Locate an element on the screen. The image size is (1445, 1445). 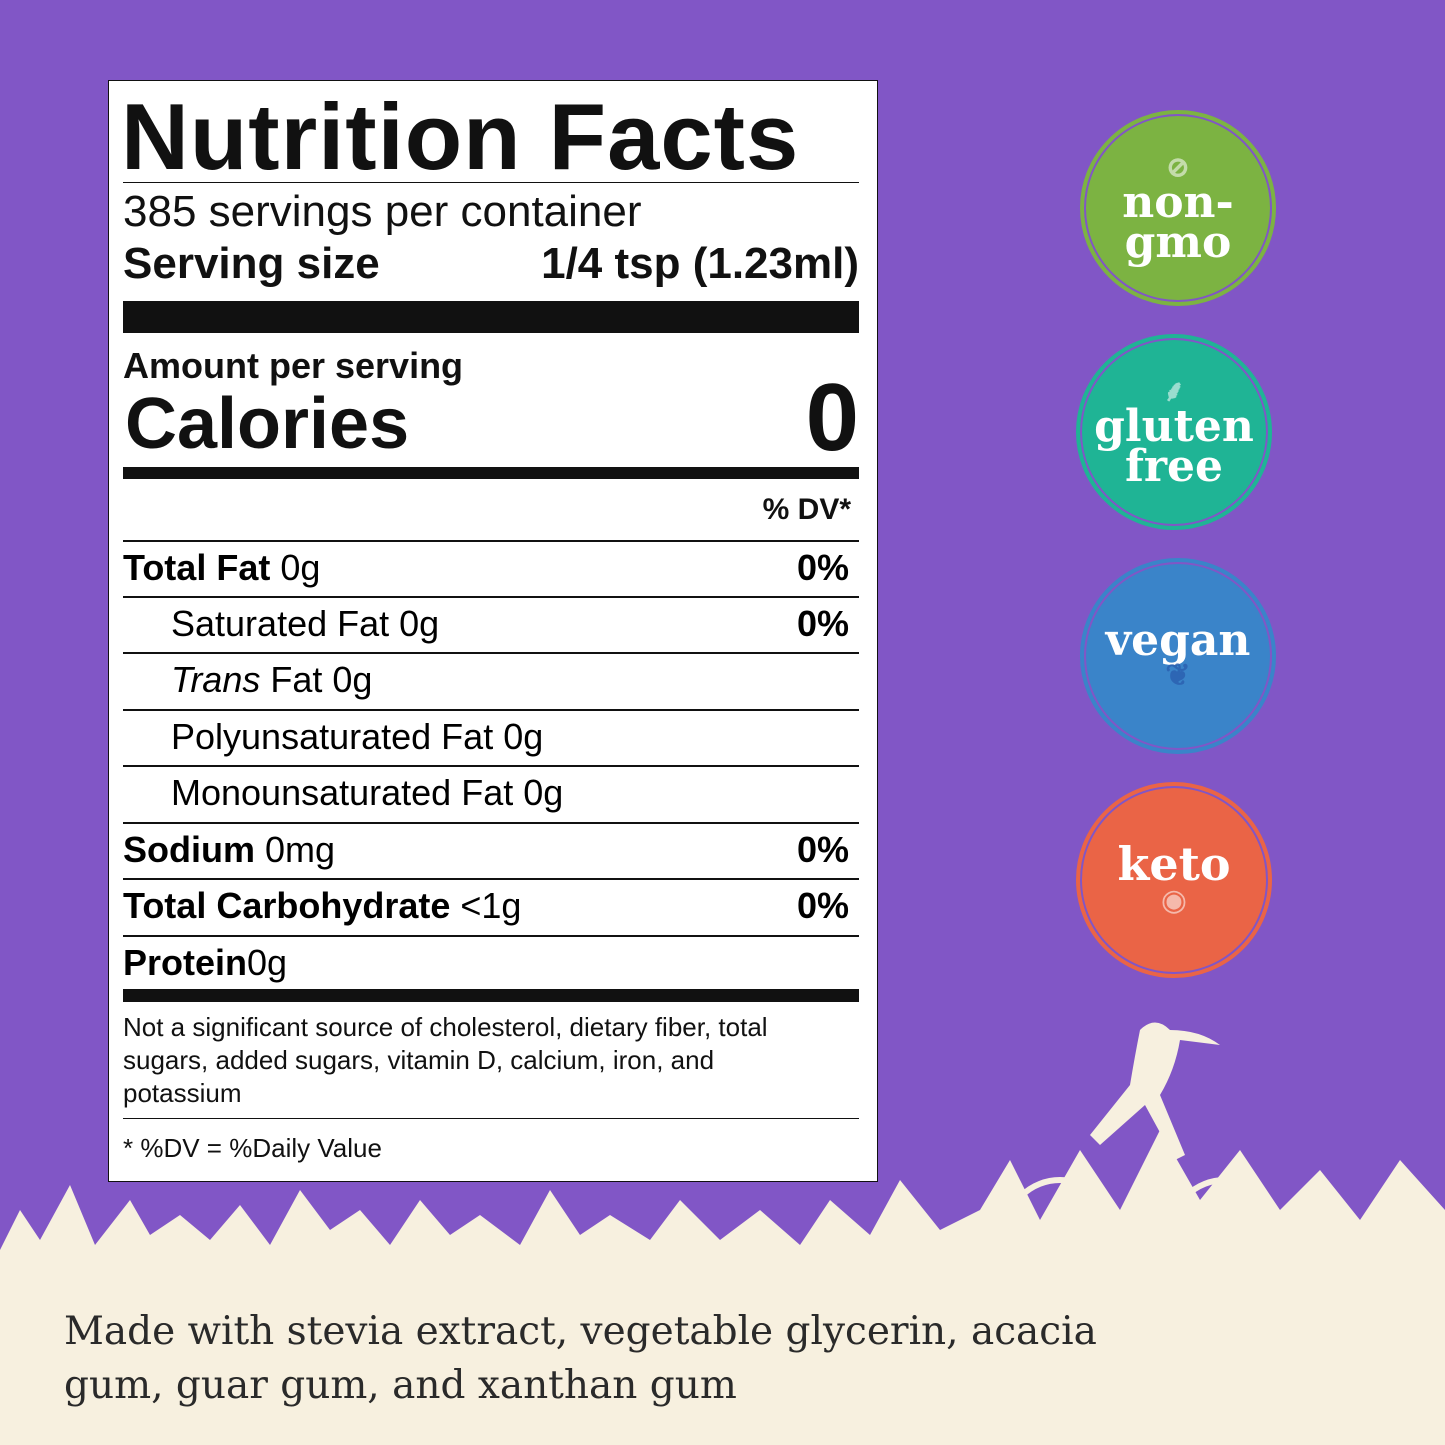
serving-size-label: Serving size is located at coordinates (251, 263).